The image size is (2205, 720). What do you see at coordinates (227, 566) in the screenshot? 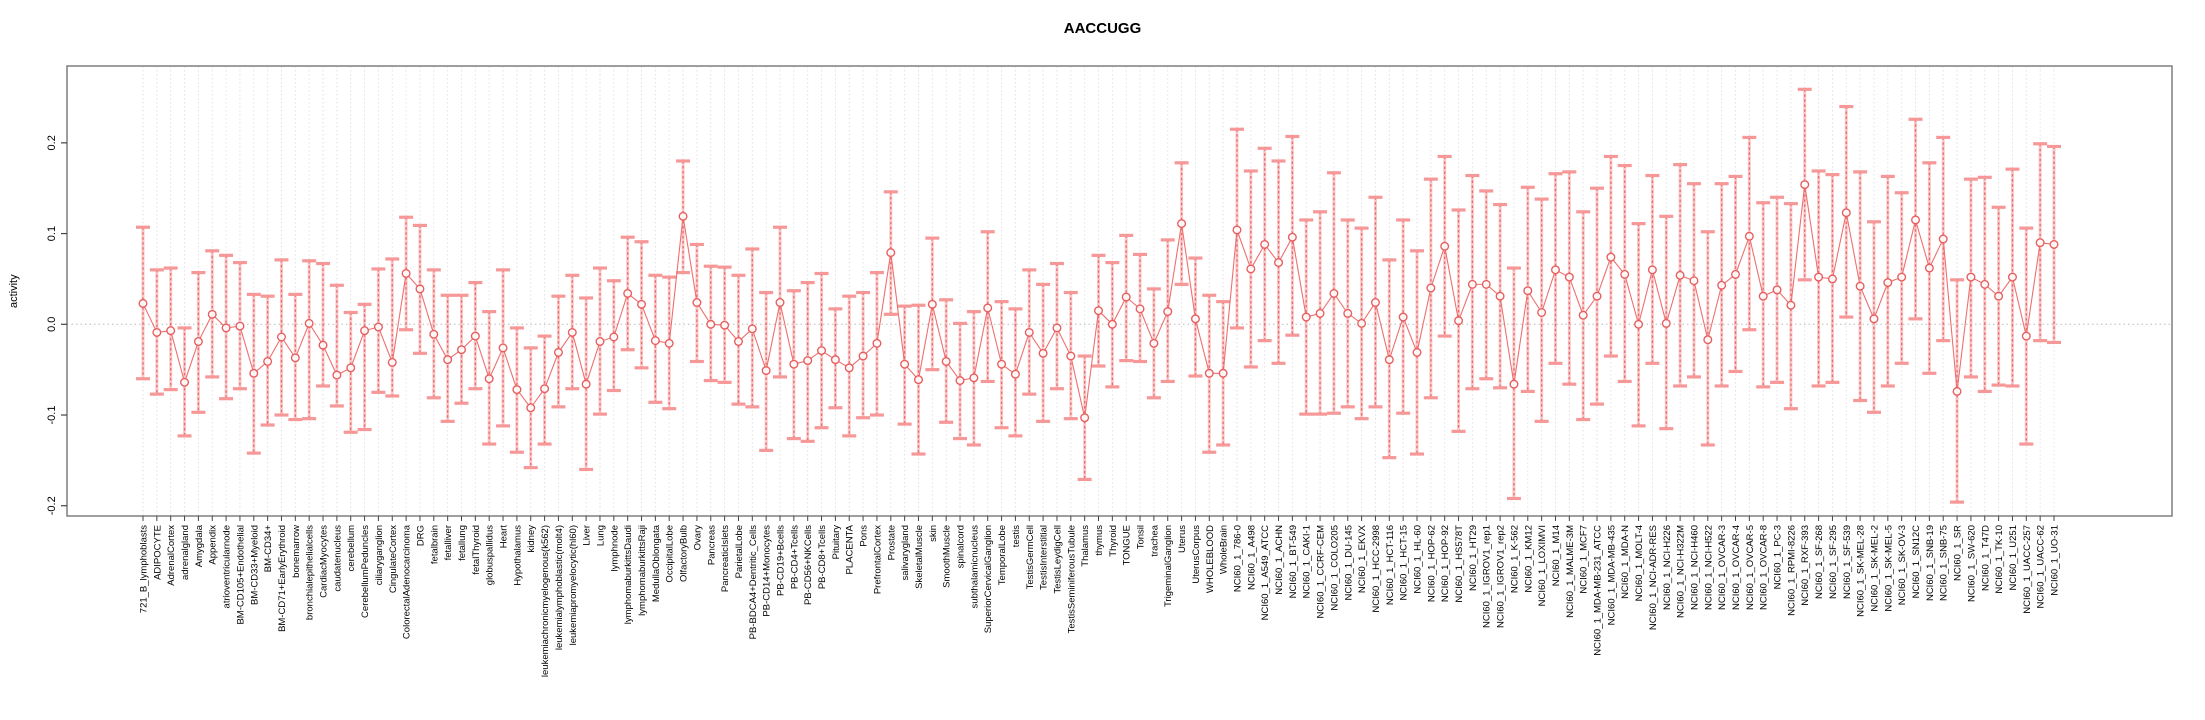
I see `x-tick-label: atrioventricularnode` at bounding box center [227, 566].